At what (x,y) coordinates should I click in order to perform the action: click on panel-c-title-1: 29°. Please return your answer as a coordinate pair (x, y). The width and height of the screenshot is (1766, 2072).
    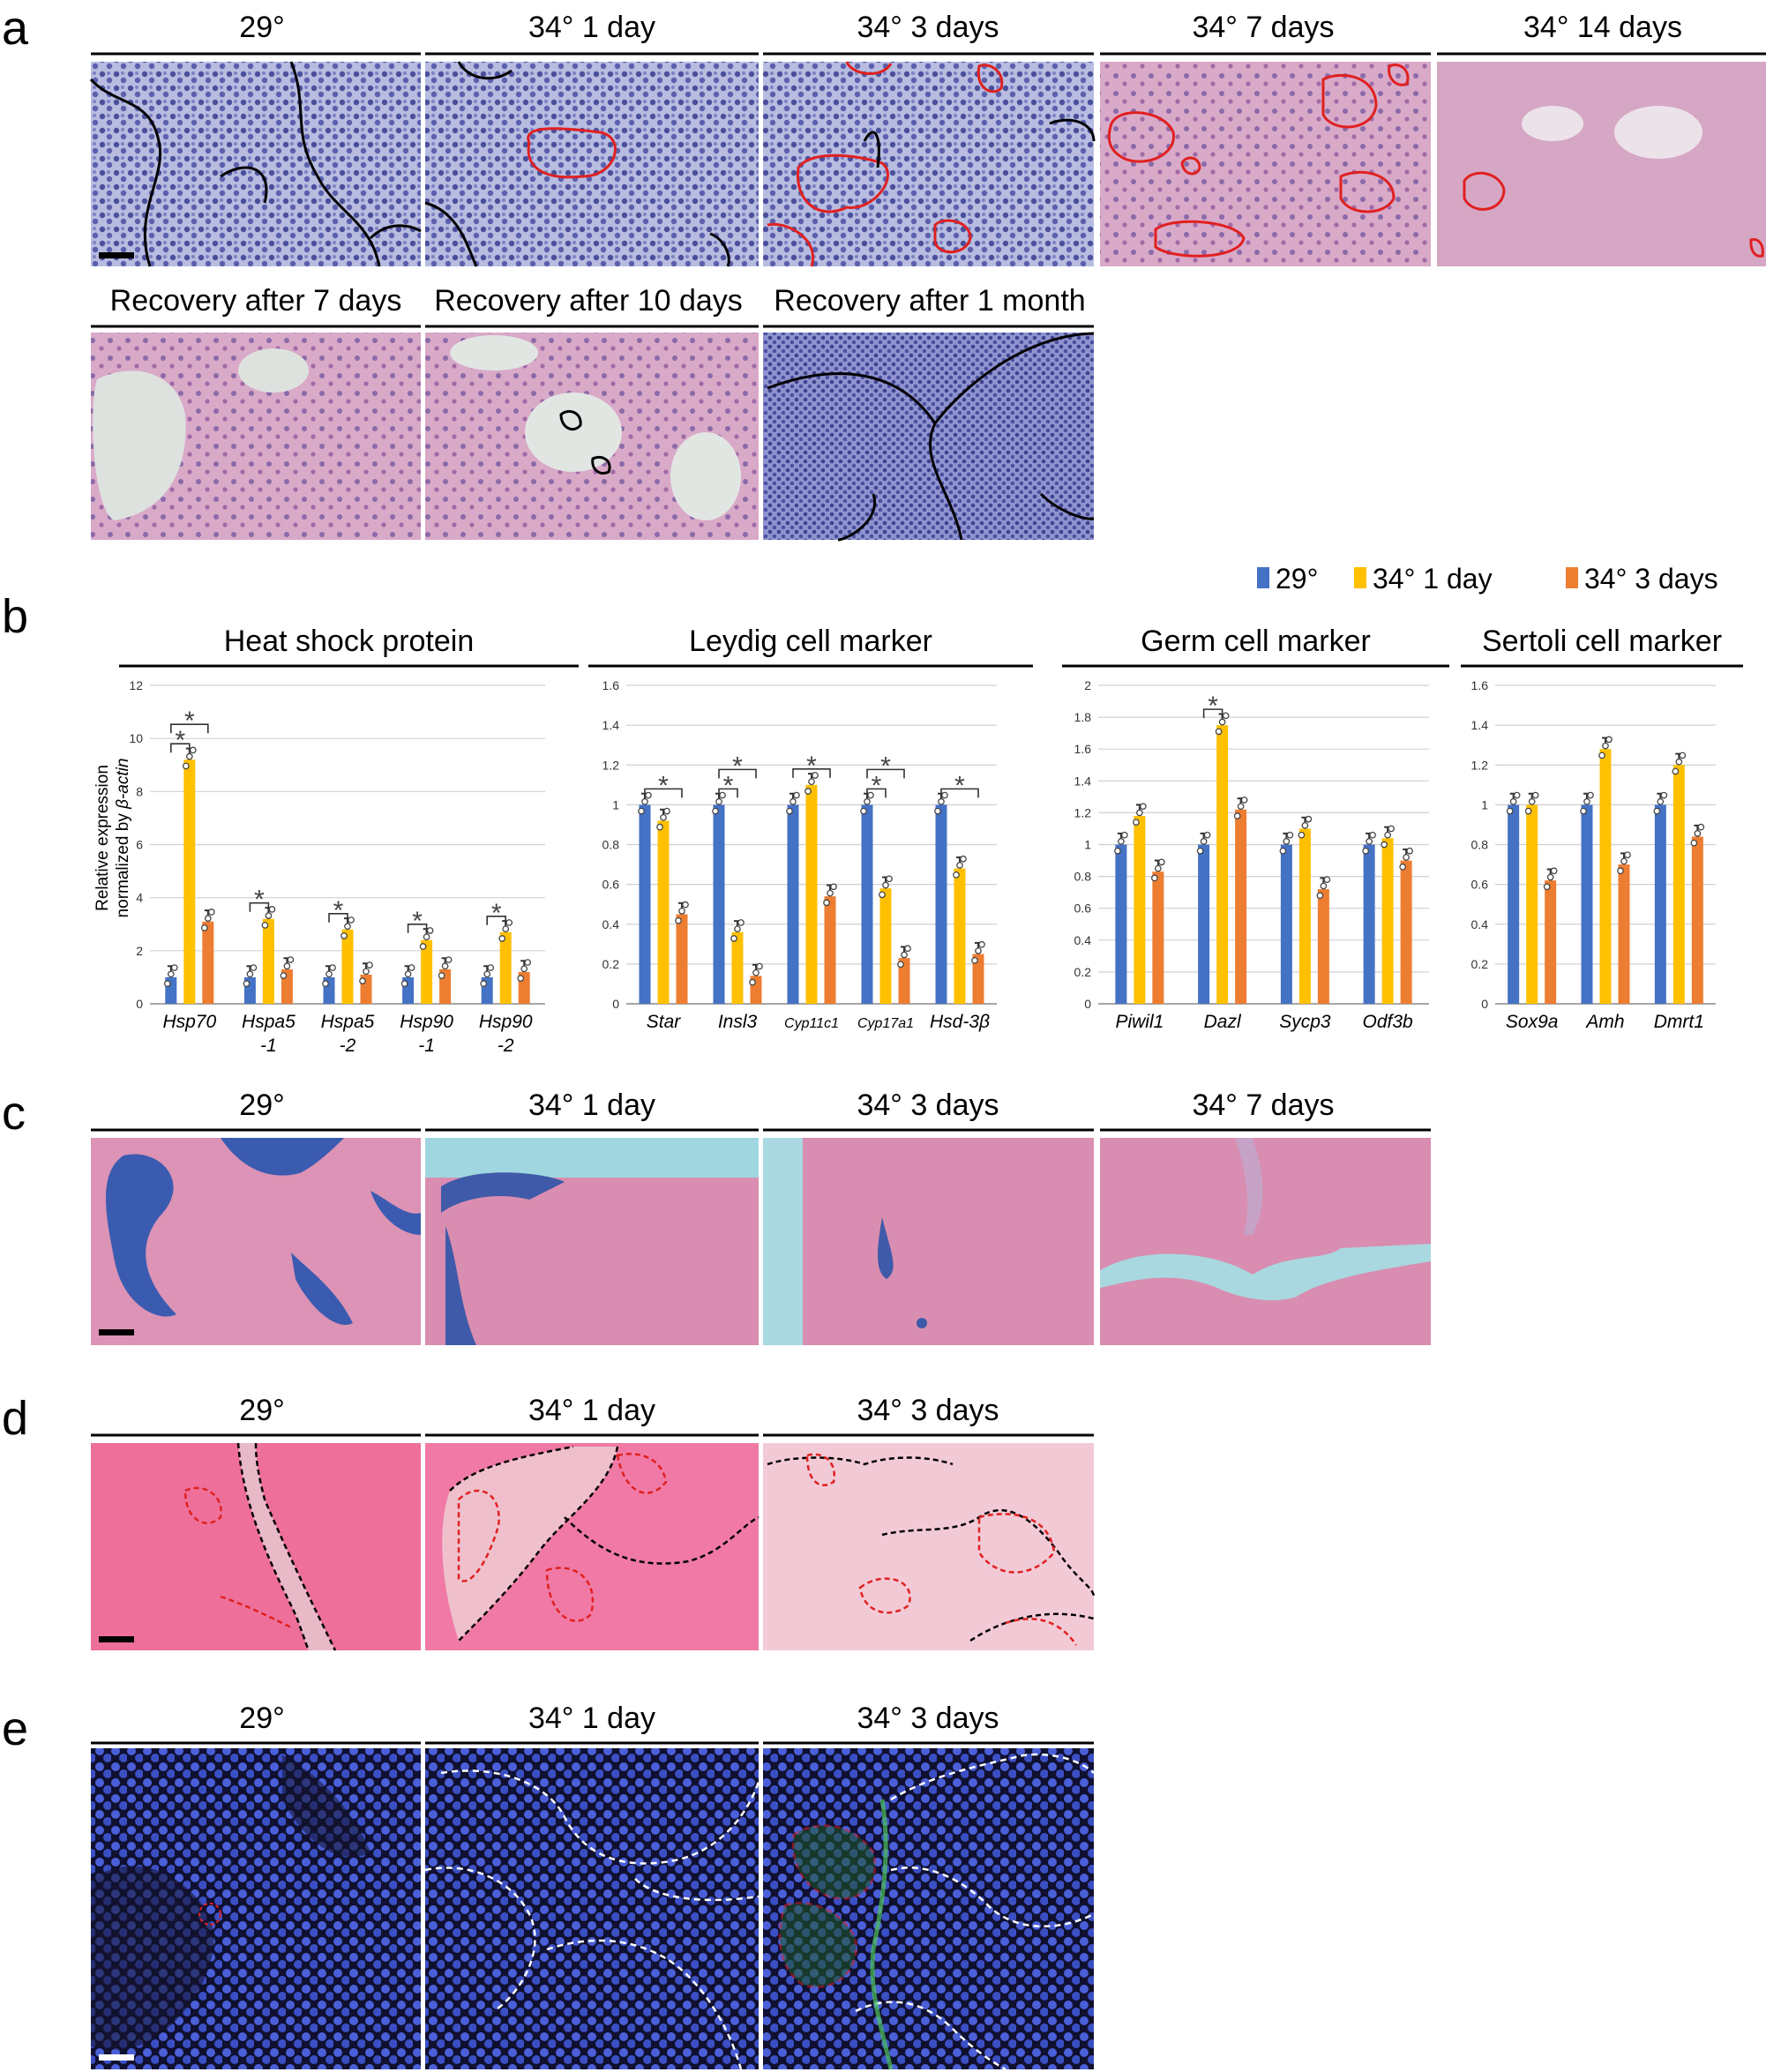
    Looking at the image, I should click on (261, 1105).